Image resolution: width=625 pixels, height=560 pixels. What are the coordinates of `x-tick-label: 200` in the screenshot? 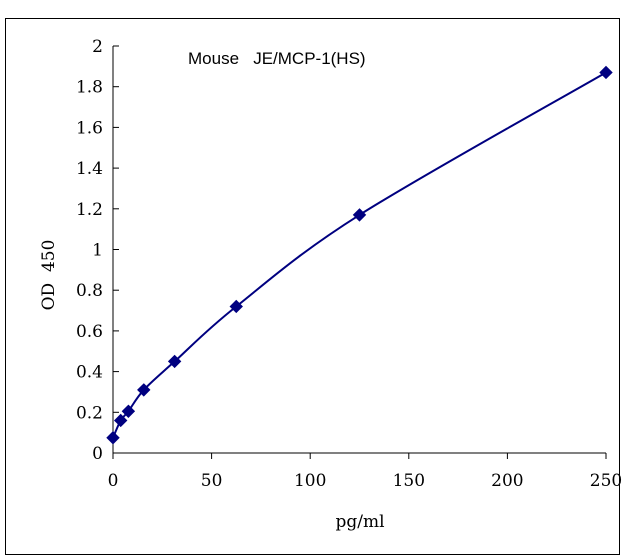 It's located at (507, 481).